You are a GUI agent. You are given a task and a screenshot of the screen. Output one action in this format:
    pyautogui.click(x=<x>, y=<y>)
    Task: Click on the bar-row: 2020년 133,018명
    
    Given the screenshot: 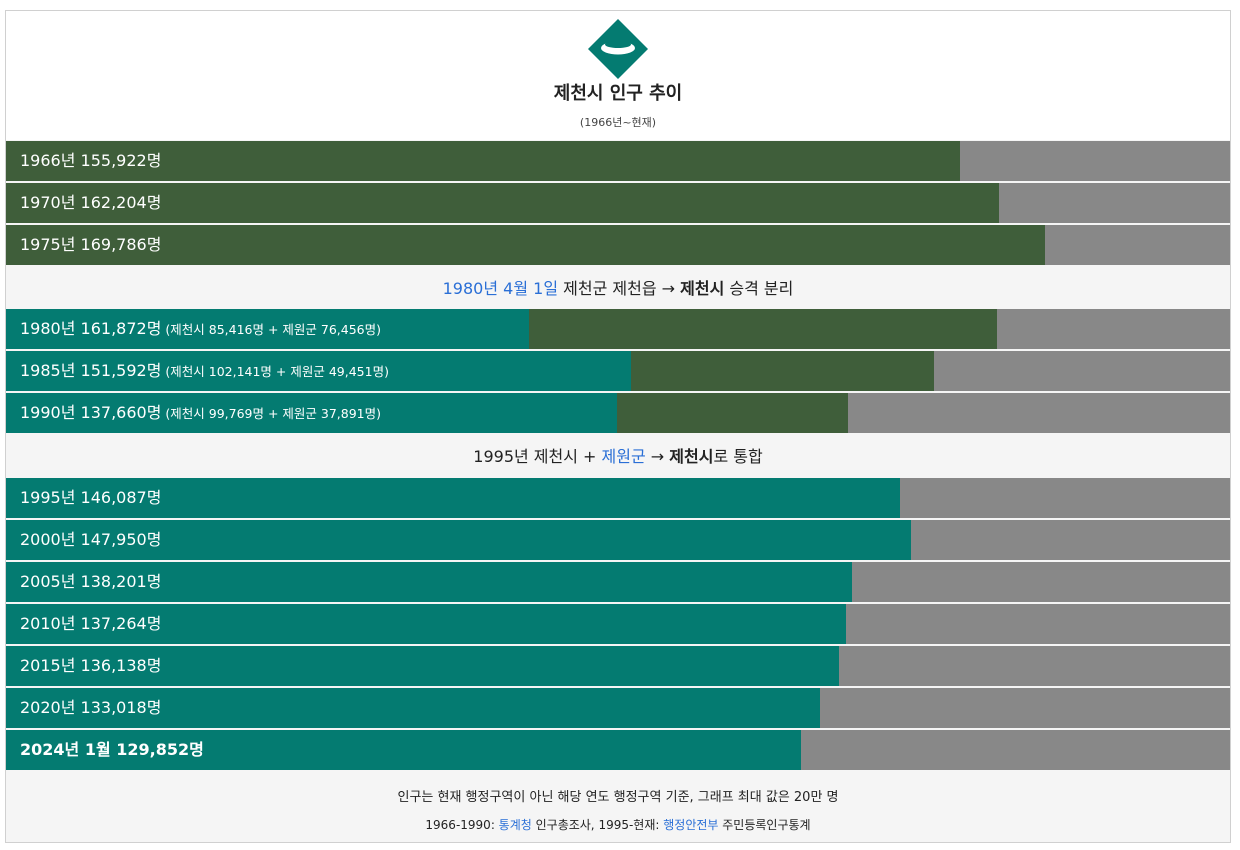 What is the action you would take?
    pyautogui.click(x=618, y=708)
    